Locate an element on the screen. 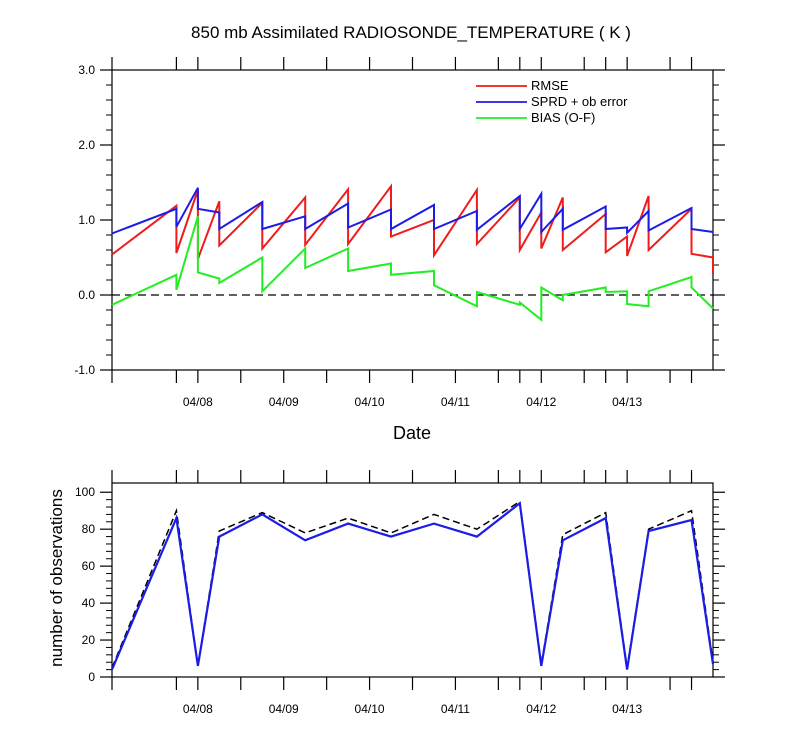 The height and width of the screenshot is (750, 800). top-y-tick-labels: -1.0 0.0 1.0 2.0 3.0 is located at coordinates (84, 220).